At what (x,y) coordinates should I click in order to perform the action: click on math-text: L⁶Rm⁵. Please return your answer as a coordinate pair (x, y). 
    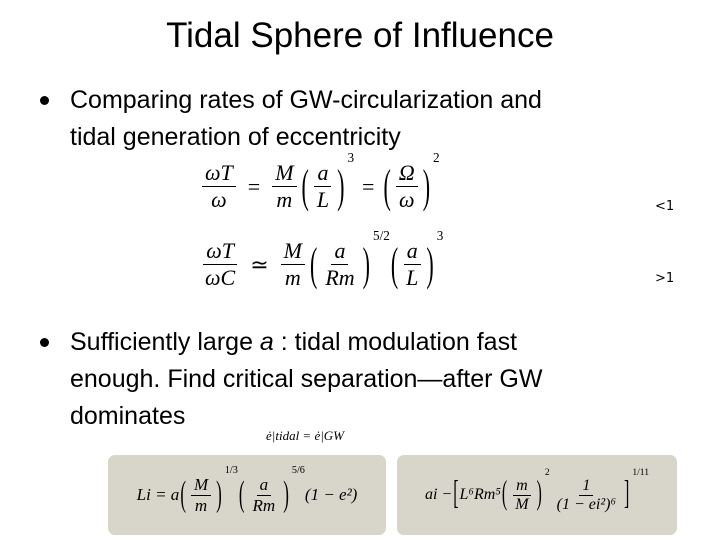
    Looking at the image, I should click on (480, 494).